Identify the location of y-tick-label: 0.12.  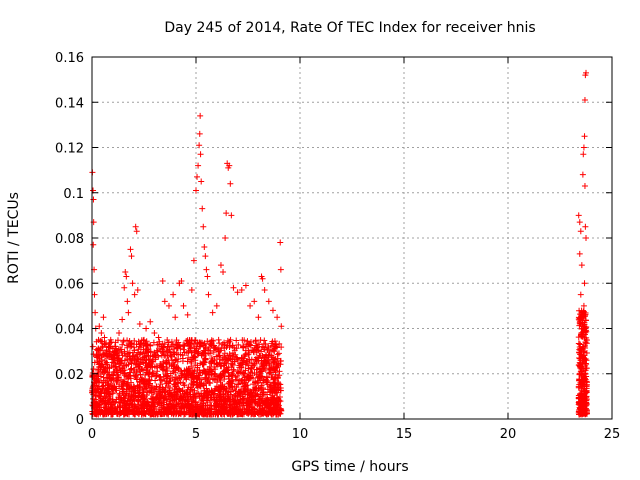
(69, 149).